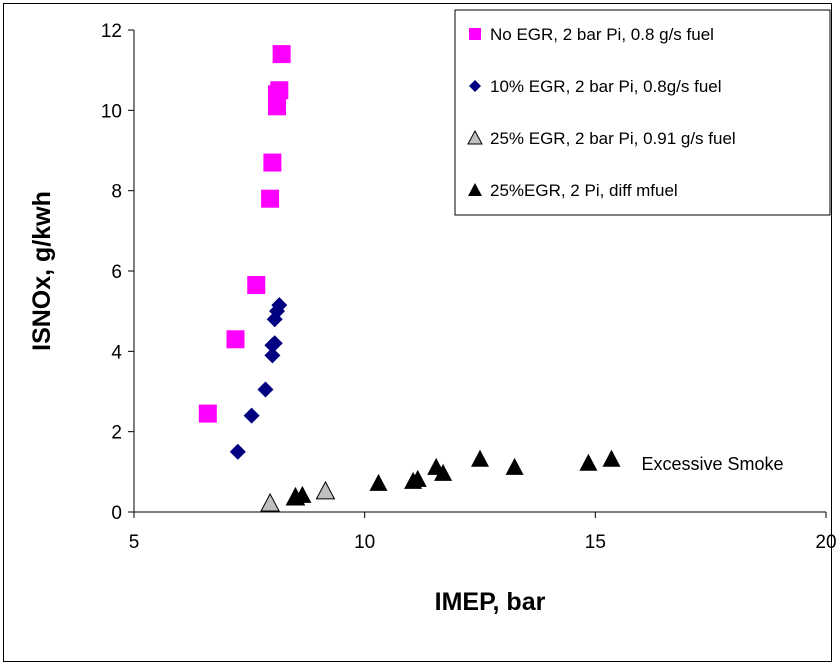 Image resolution: width=837 pixels, height=667 pixels. What do you see at coordinates (602, 34) in the screenshot?
I see `legend-label: No EGR, 2 bar Pi, 0.8 g/s fuel` at bounding box center [602, 34].